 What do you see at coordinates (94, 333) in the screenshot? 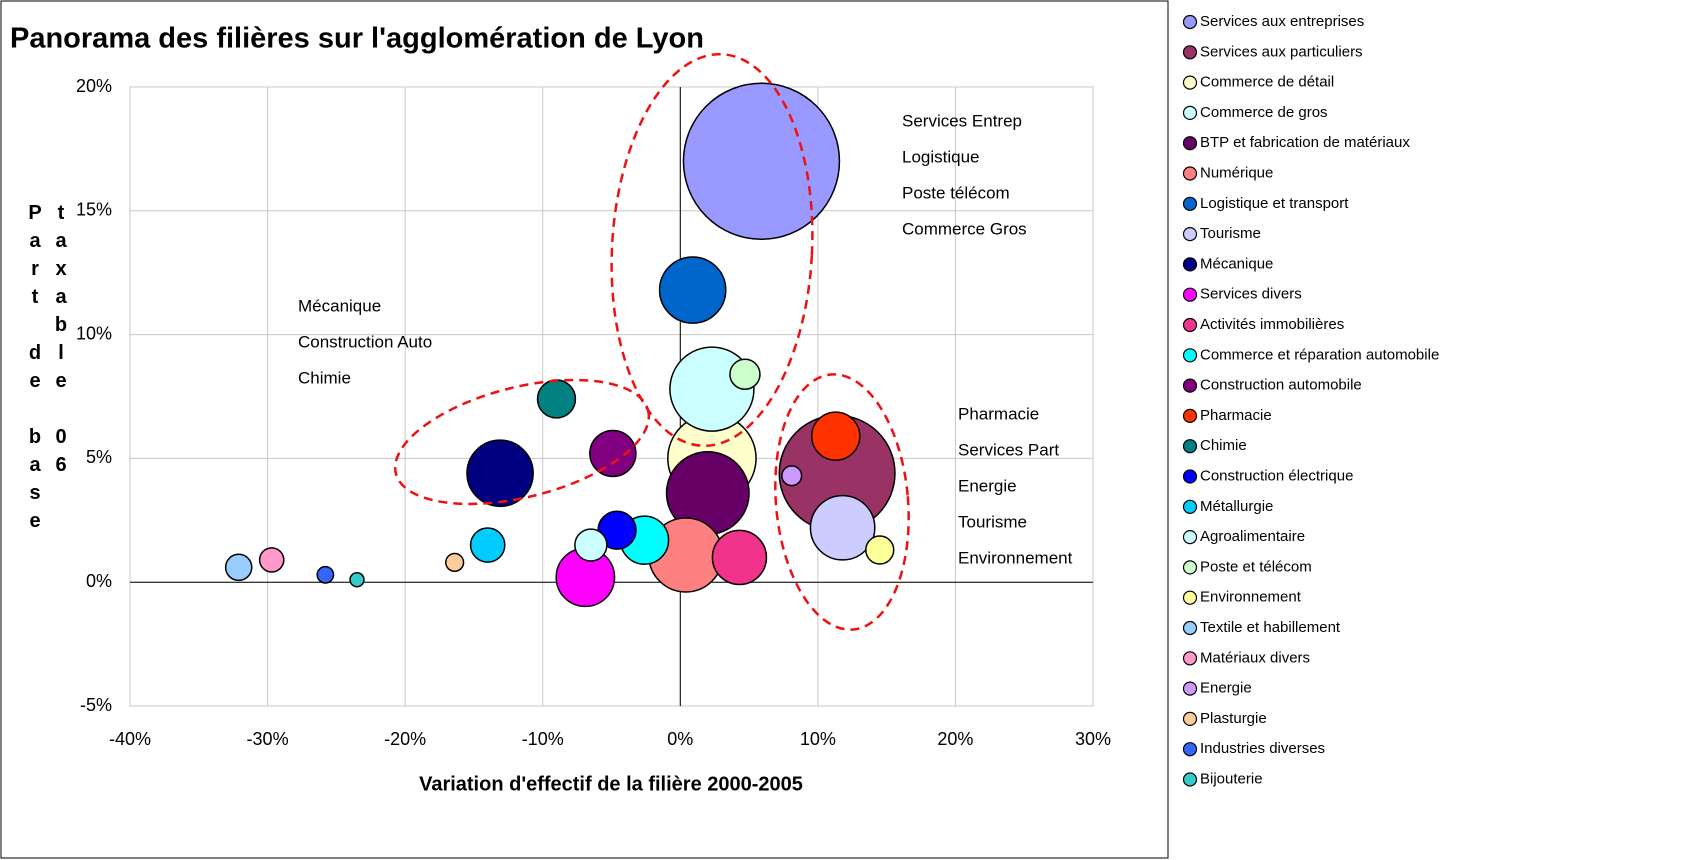
I see `y-tick-label: 10%` at bounding box center [94, 333].